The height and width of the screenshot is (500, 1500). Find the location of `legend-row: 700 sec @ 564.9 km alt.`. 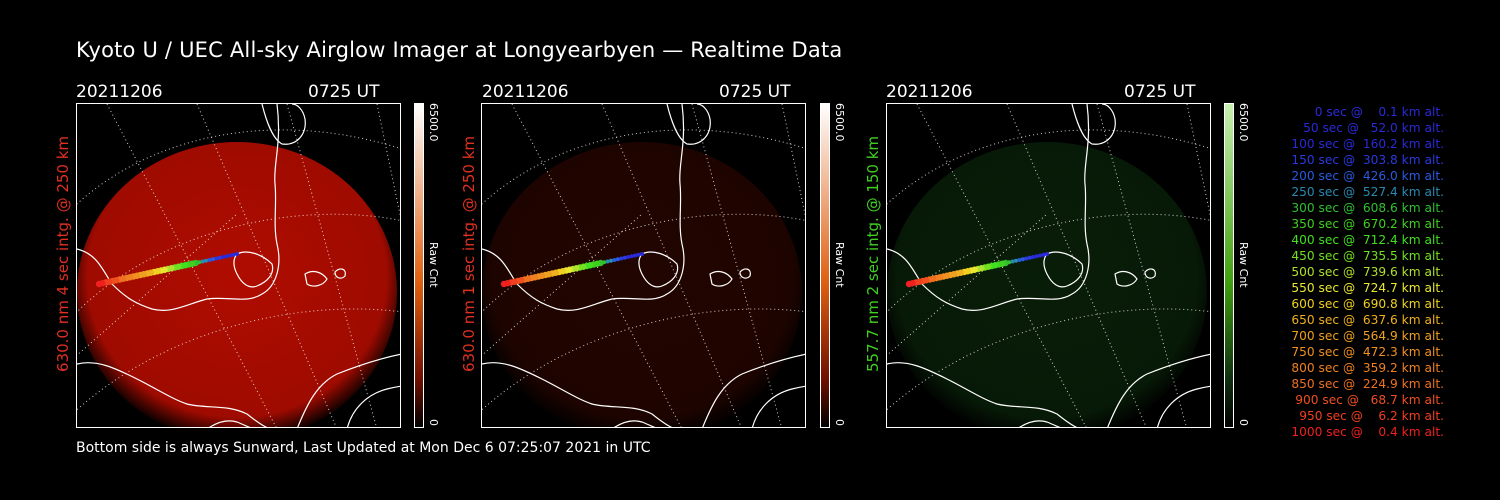

legend-row: 700 sec @ 564.9 km alt. is located at coordinates (1367, 336).